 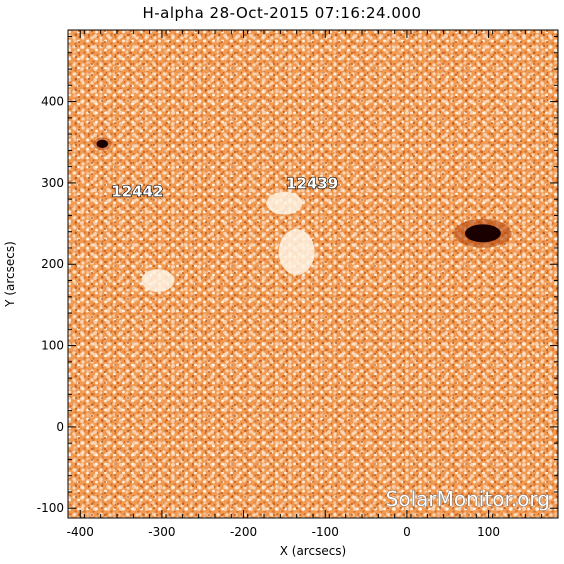 What do you see at coordinates (80, 532) in the screenshot?
I see `x-tick-label: -400` at bounding box center [80, 532].